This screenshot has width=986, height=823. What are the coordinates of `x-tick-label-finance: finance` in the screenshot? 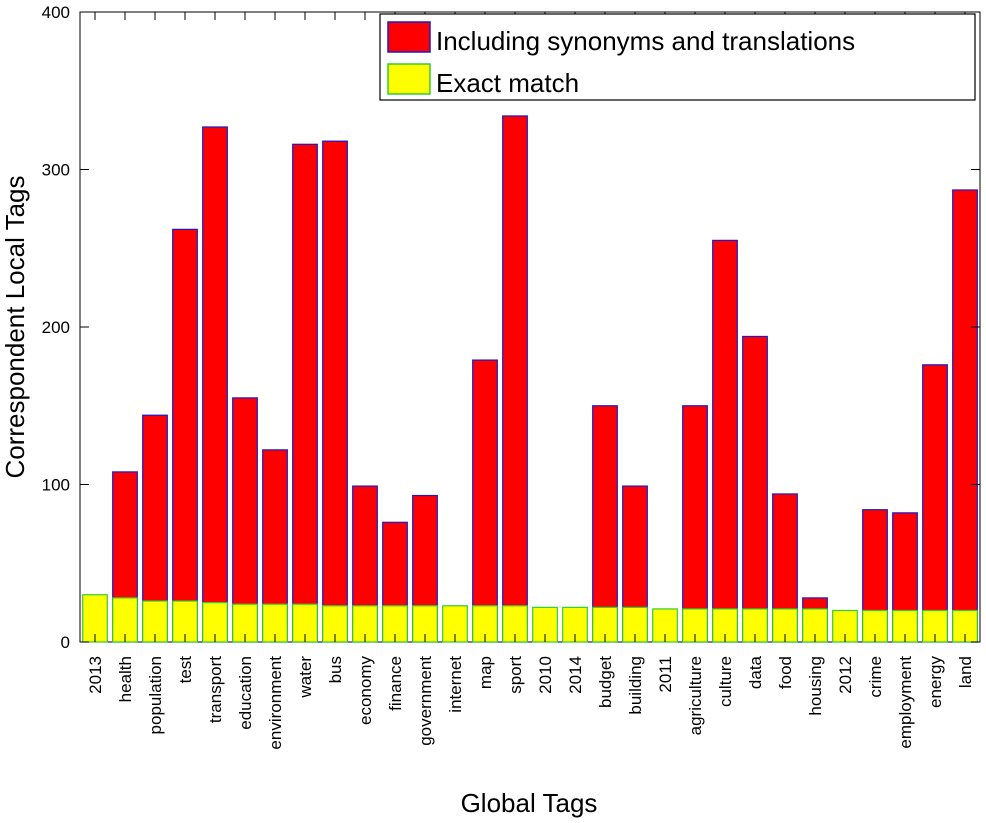 It's located at (395, 683).